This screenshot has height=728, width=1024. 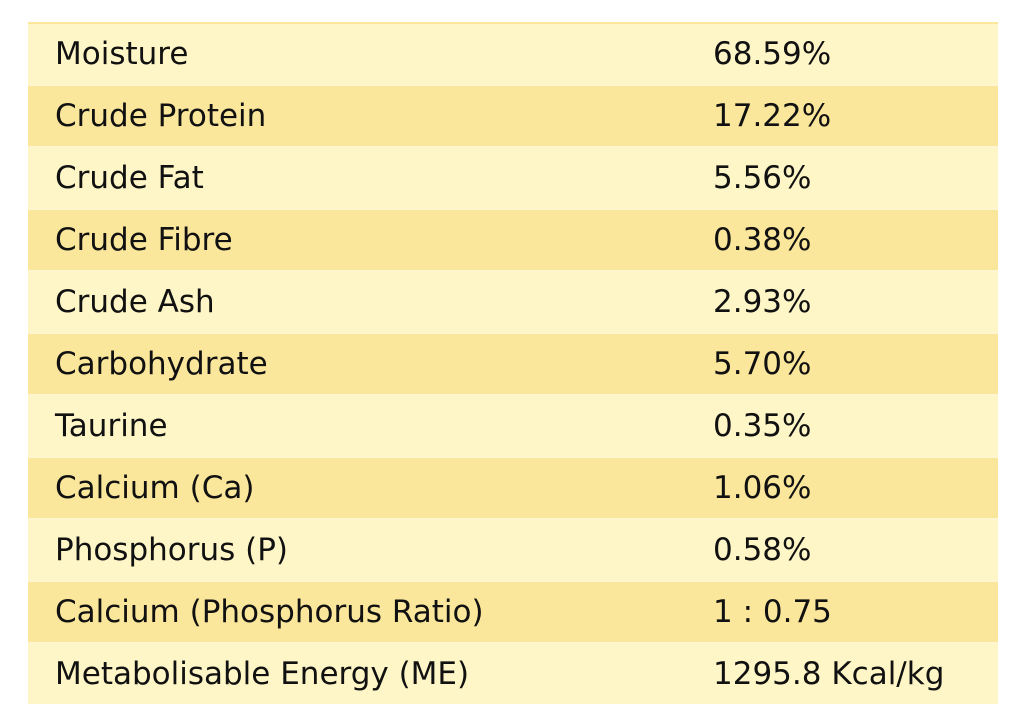 What do you see at coordinates (357, 115) in the screenshot?
I see `nutrient-name: Crude Protein` at bounding box center [357, 115].